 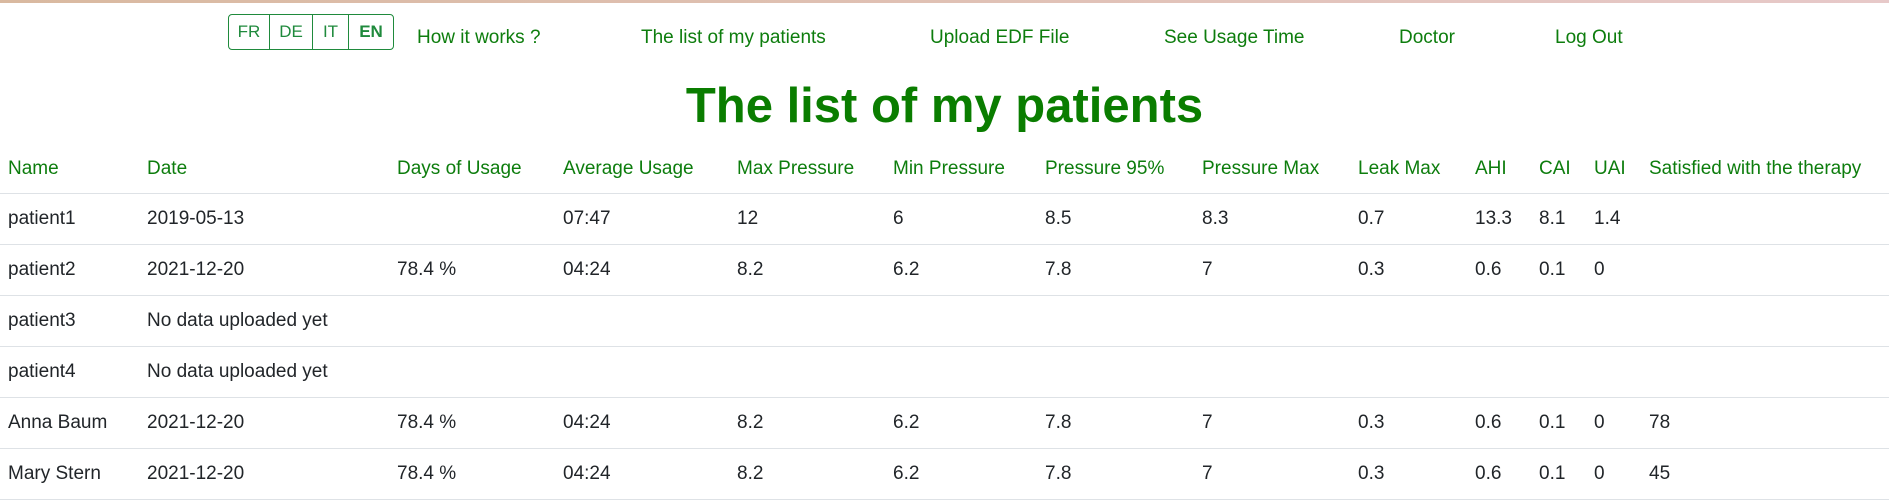 What do you see at coordinates (1408, 219) in the screenshot?
I see `cell-leak-max: 0.7` at bounding box center [1408, 219].